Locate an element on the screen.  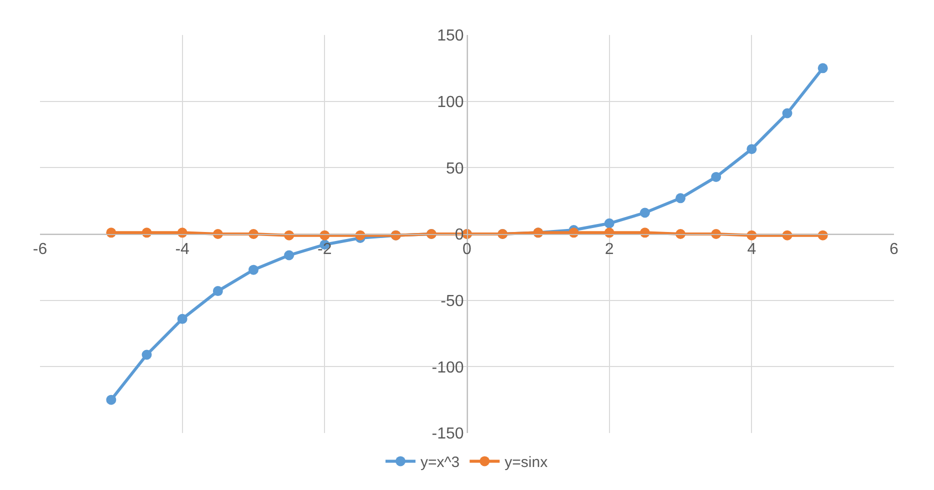
y-tick-label: -50 is located at coordinates (452, 301).